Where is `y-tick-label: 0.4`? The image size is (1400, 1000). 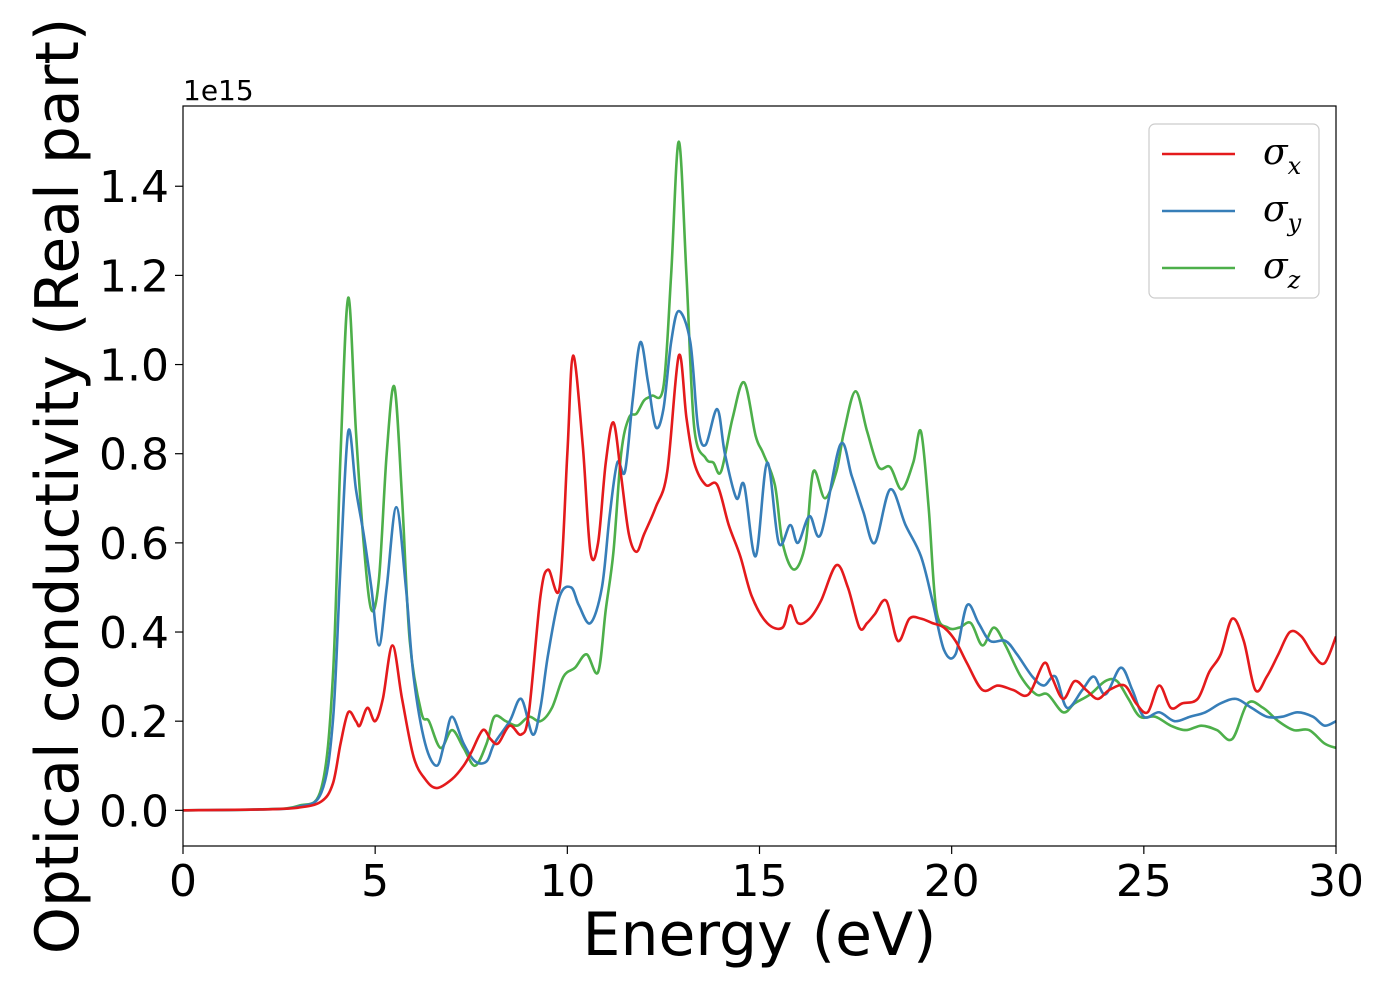
y-tick-label: 0.4 is located at coordinates (134, 633).